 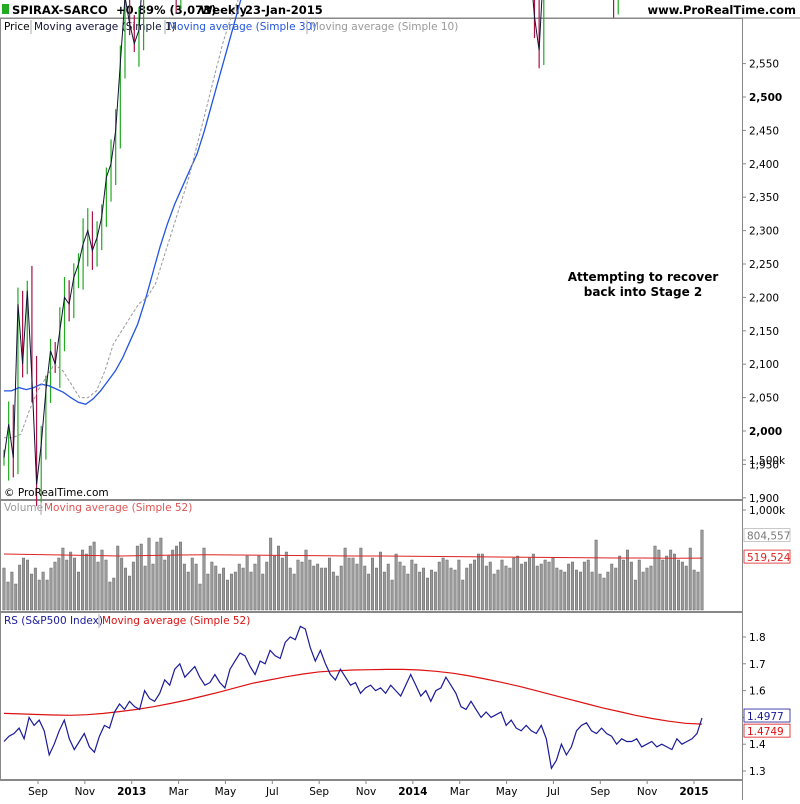 I want to click on legend-rs: RS (S&P500 Index), so click(x=53, y=621).